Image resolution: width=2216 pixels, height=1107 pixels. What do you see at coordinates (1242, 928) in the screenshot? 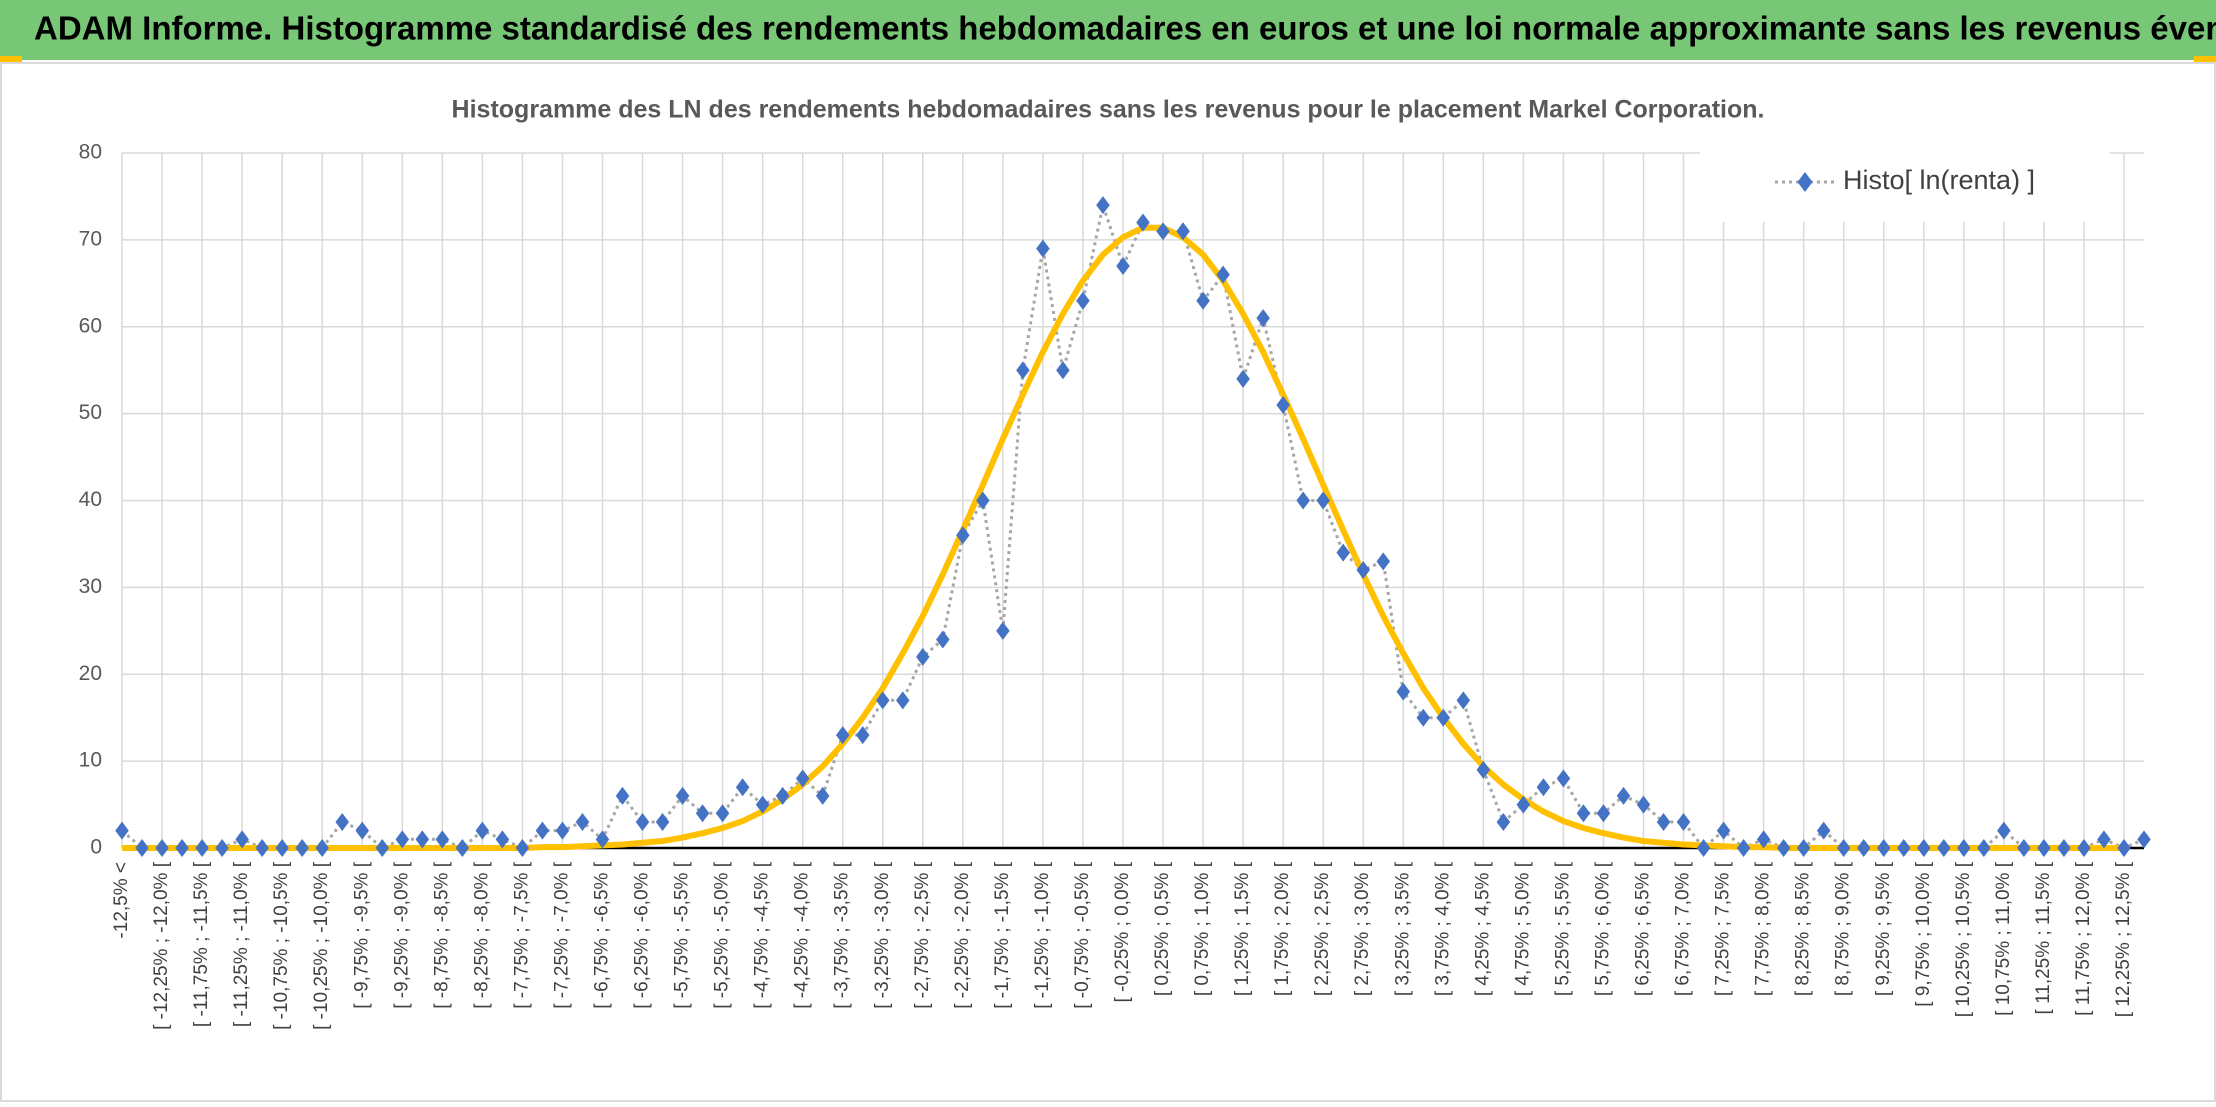
I see `x-tick-label: [ 1,25% ; 1,5% [` at bounding box center [1242, 928].